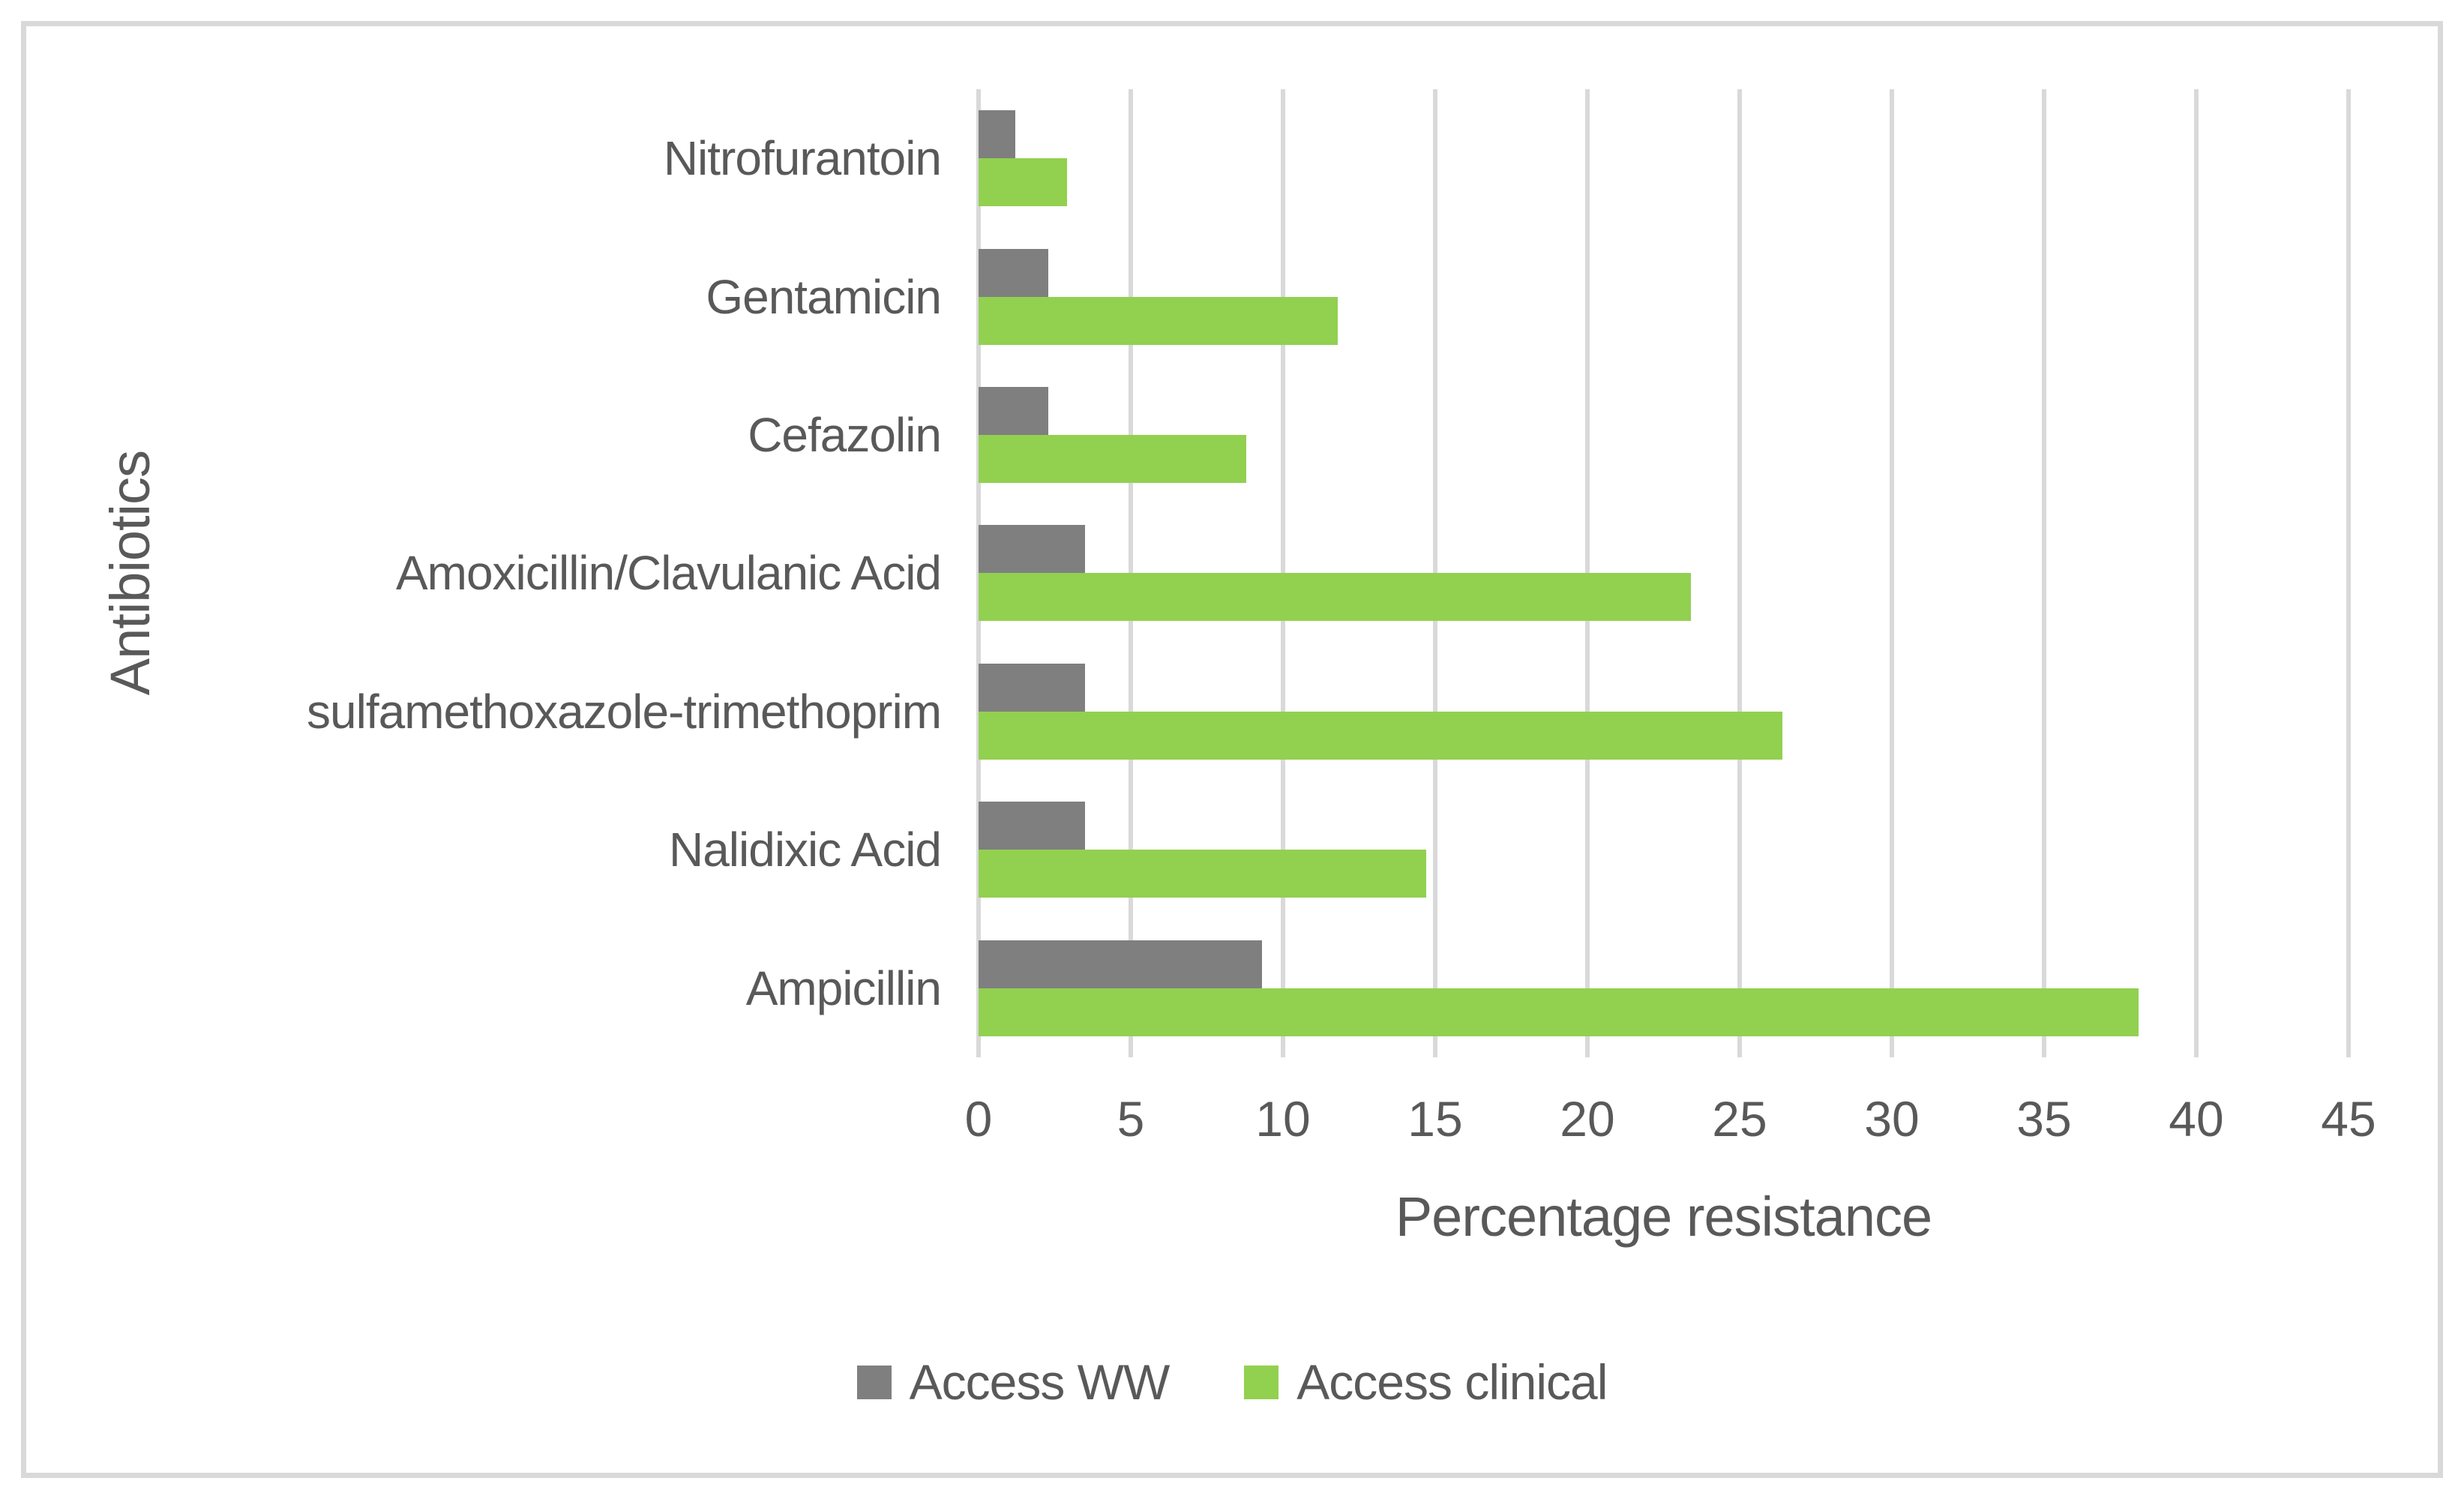  I want to click on x-tick-label: 35, so click(2044, 1119).